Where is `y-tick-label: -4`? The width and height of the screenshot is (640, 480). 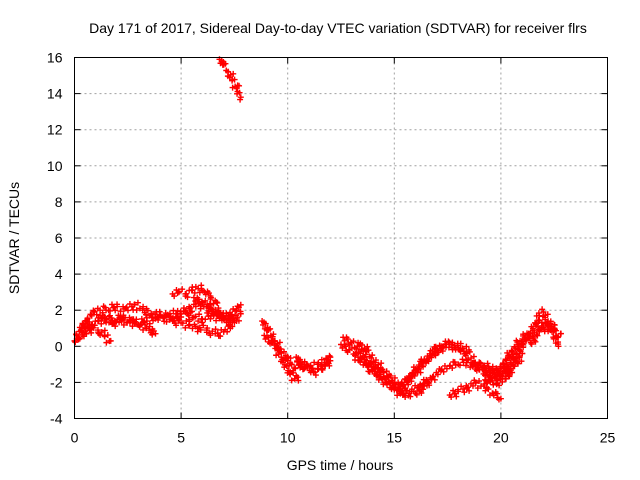 y-tick-label: -4 is located at coordinates (56, 419).